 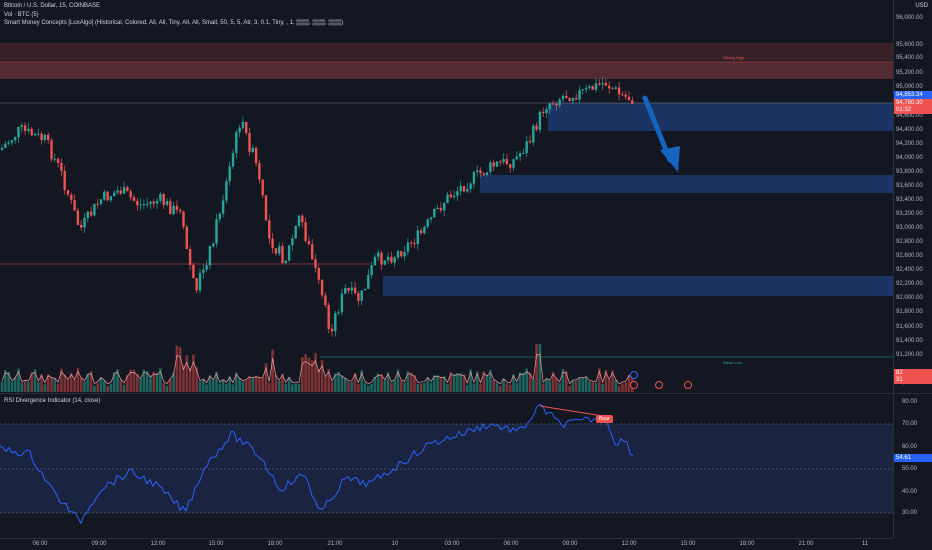 What do you see at coordinates (634, 375) in the screenshot?
I see `plus-icon` at bounding box center [634, 375].